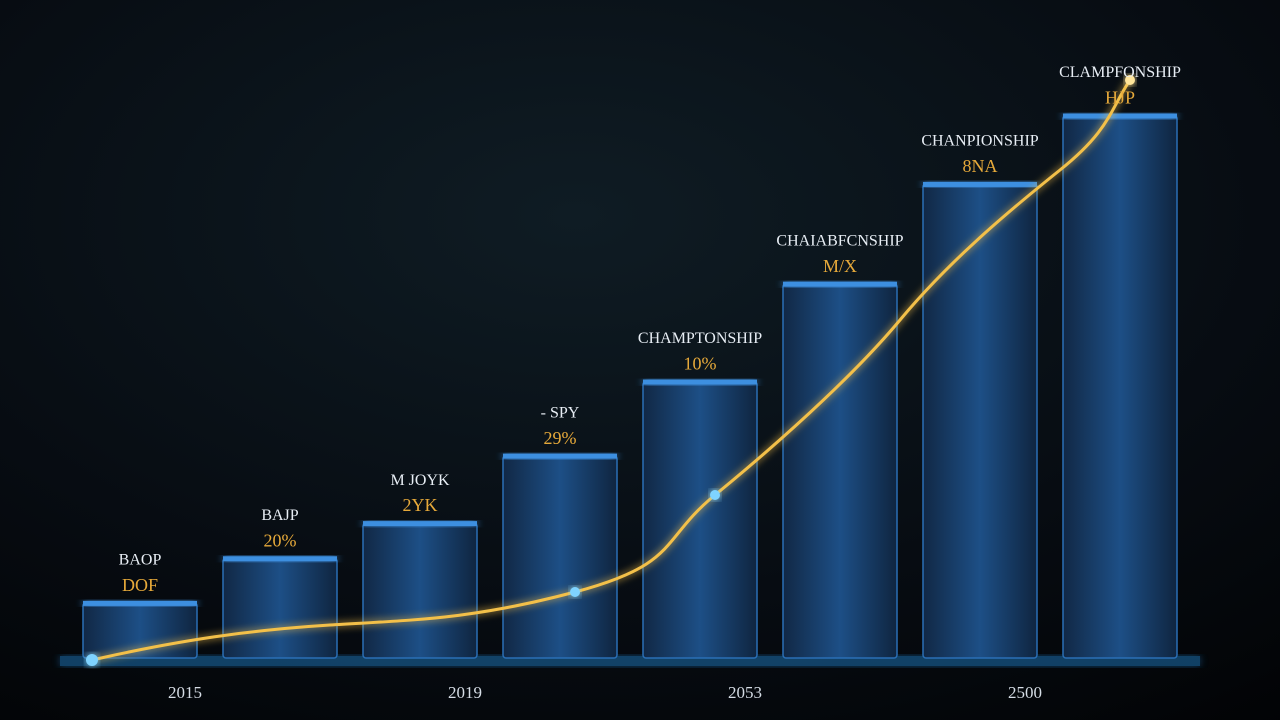 This screenshot has height=720, width=1280. What do you see at coordinates (420, 505) in the screenshot?
I see `annotation-label: 2YK` at bounding box center [420, 505].